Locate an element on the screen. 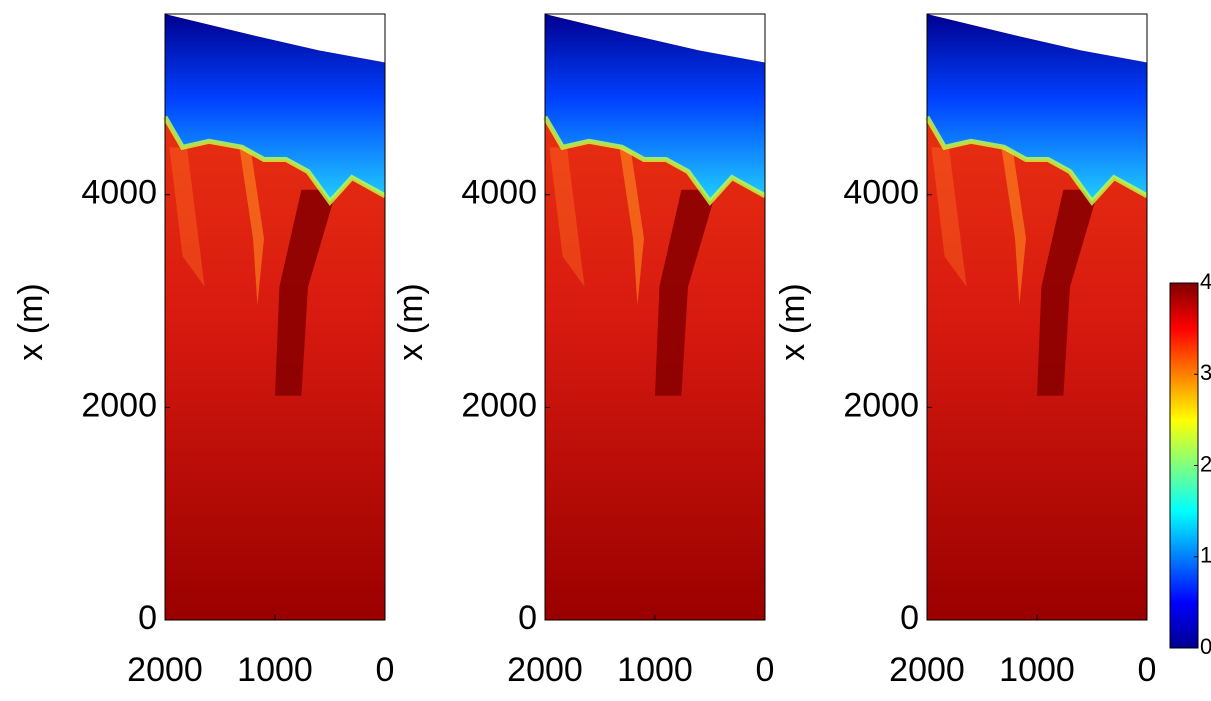 The width and height of the screenshot is (1211, 701). colorbar: 0 1 2 3 4 is located at coordinates (1190, 464).